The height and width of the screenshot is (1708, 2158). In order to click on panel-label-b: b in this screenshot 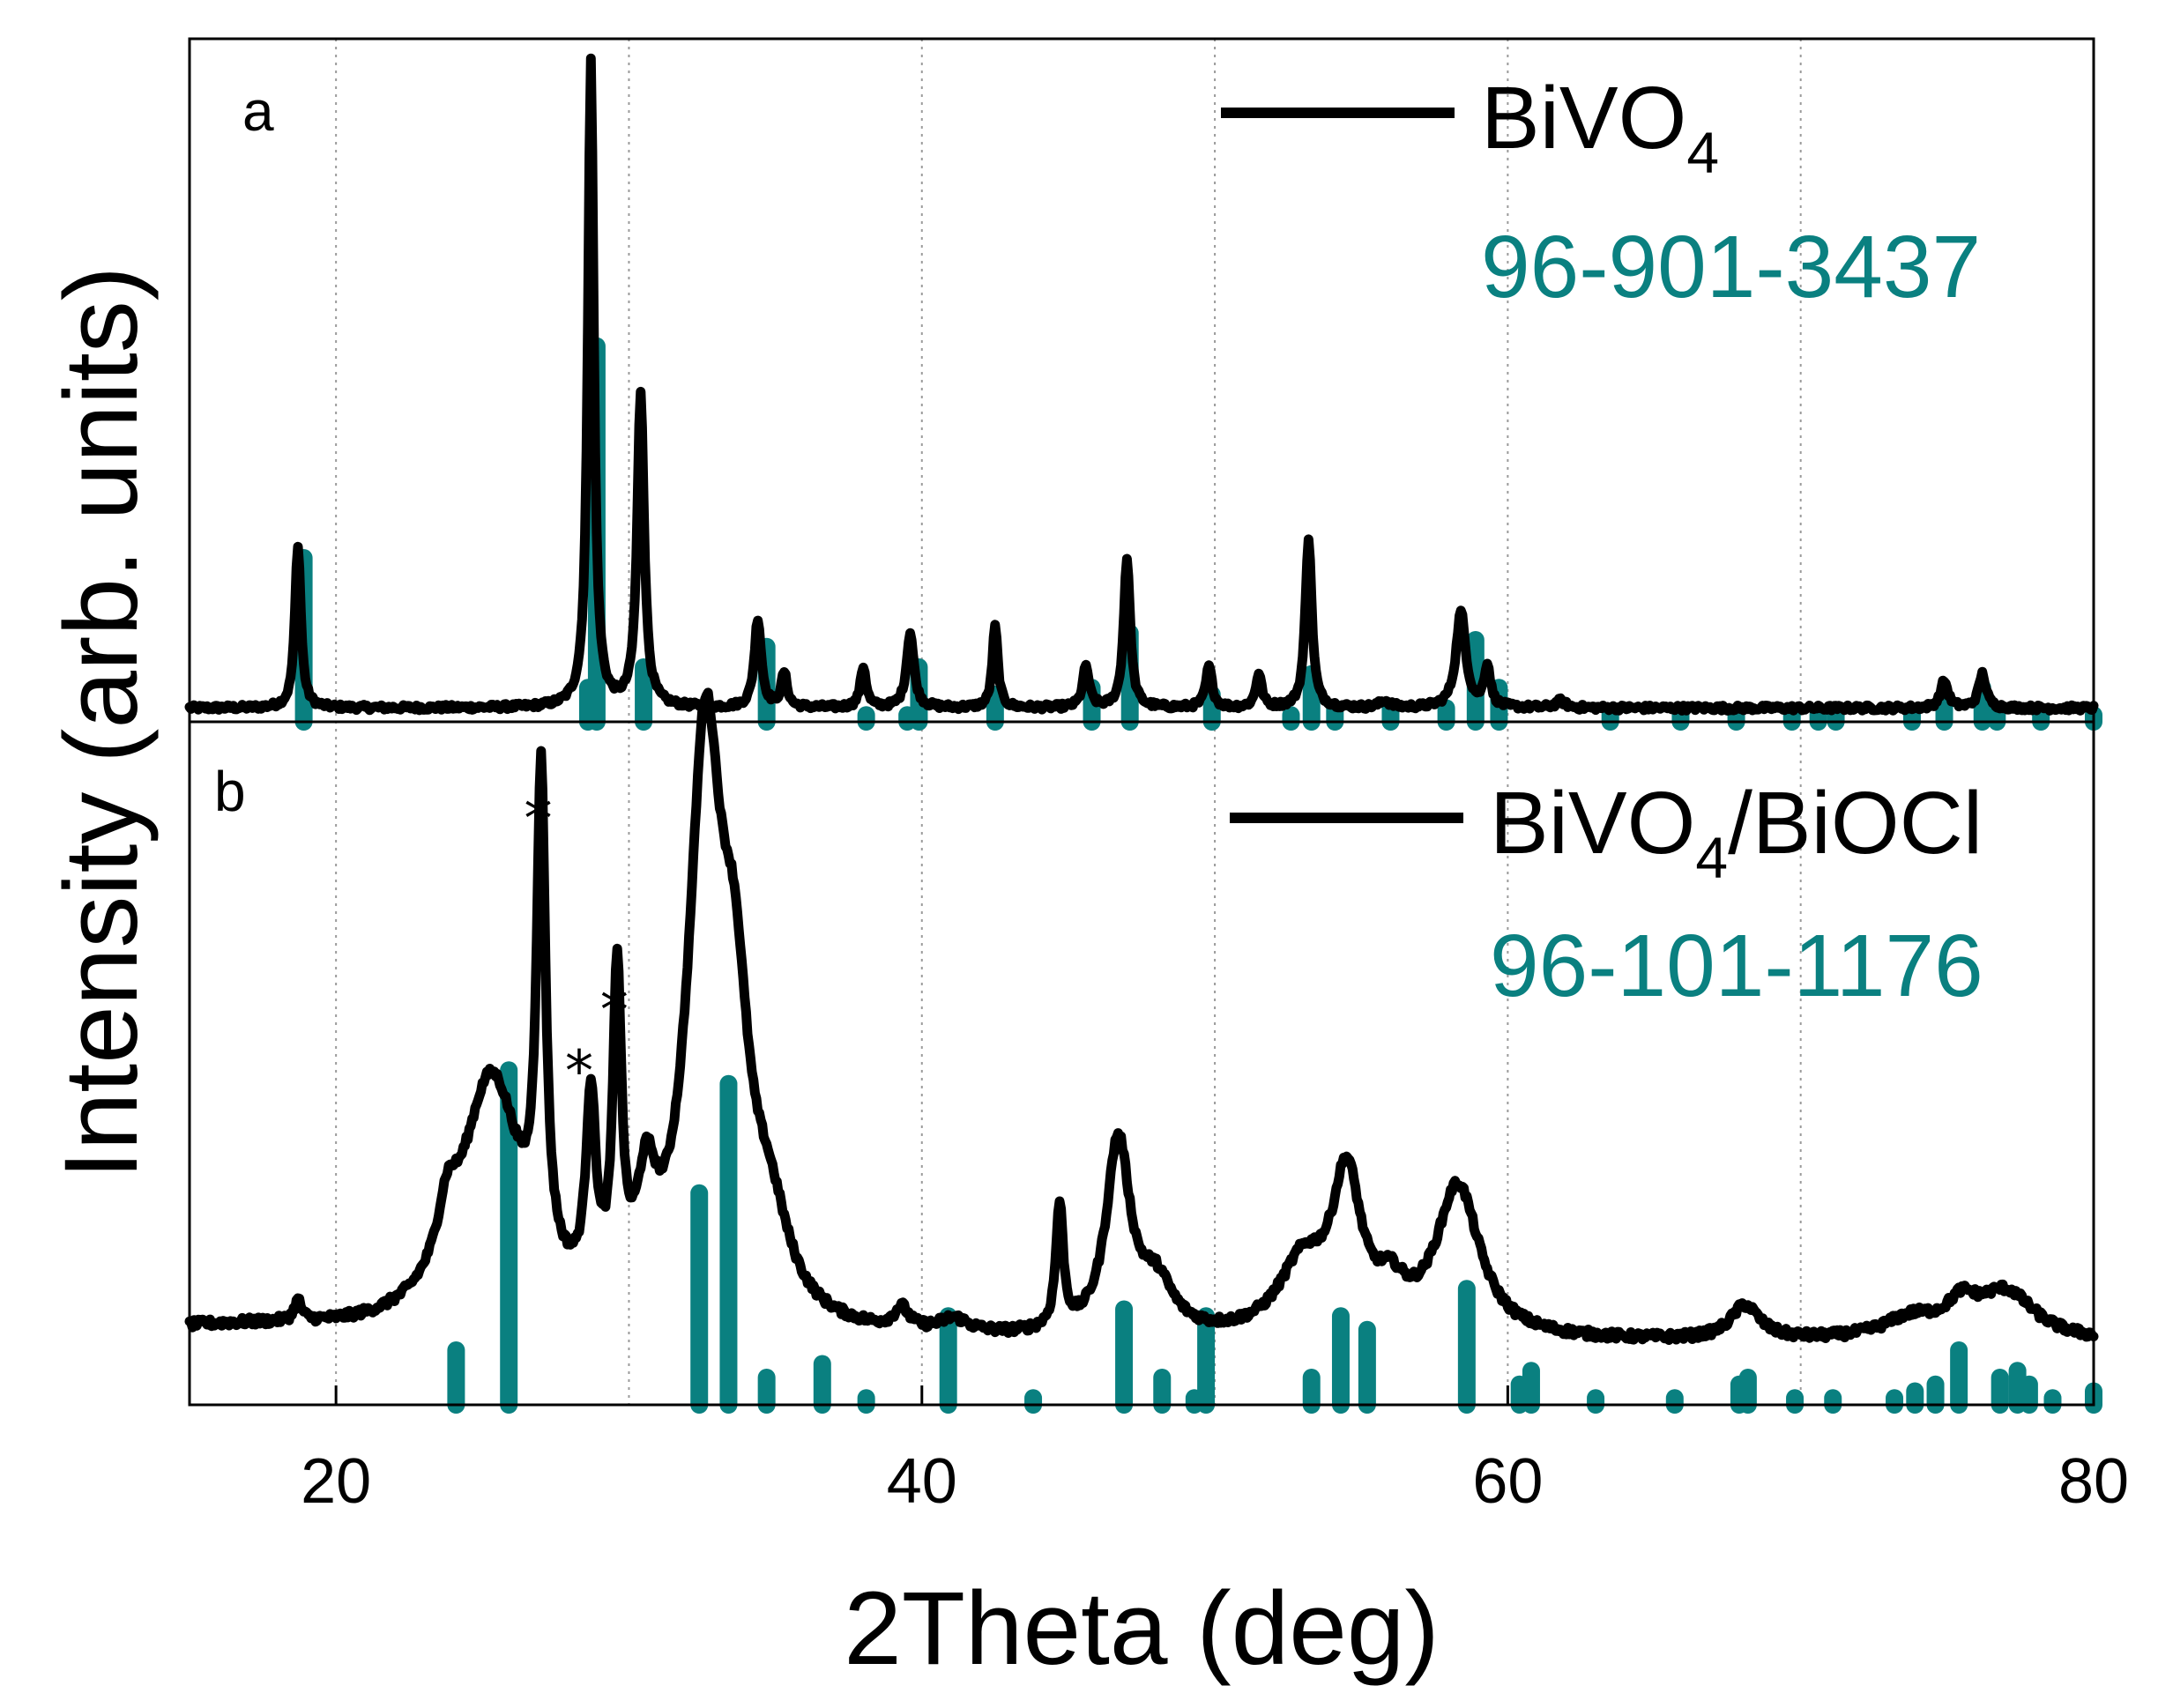, I will do `click(230, 792)`.